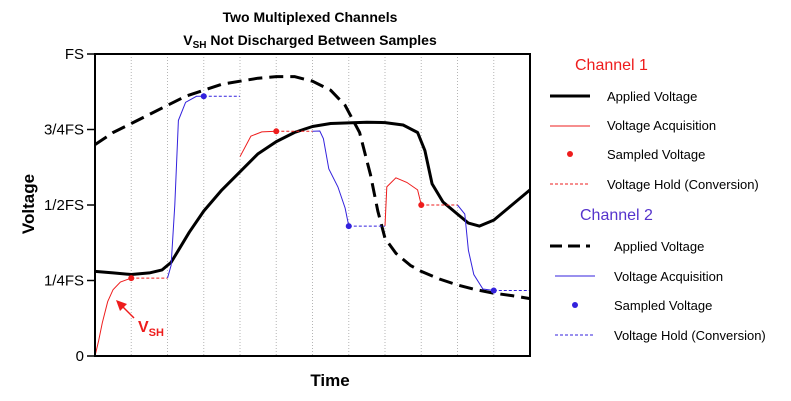 This screenshot has width=791, height=401. I want to click on legend-label-applied-2: Applied Voltage, so click(659, 246).